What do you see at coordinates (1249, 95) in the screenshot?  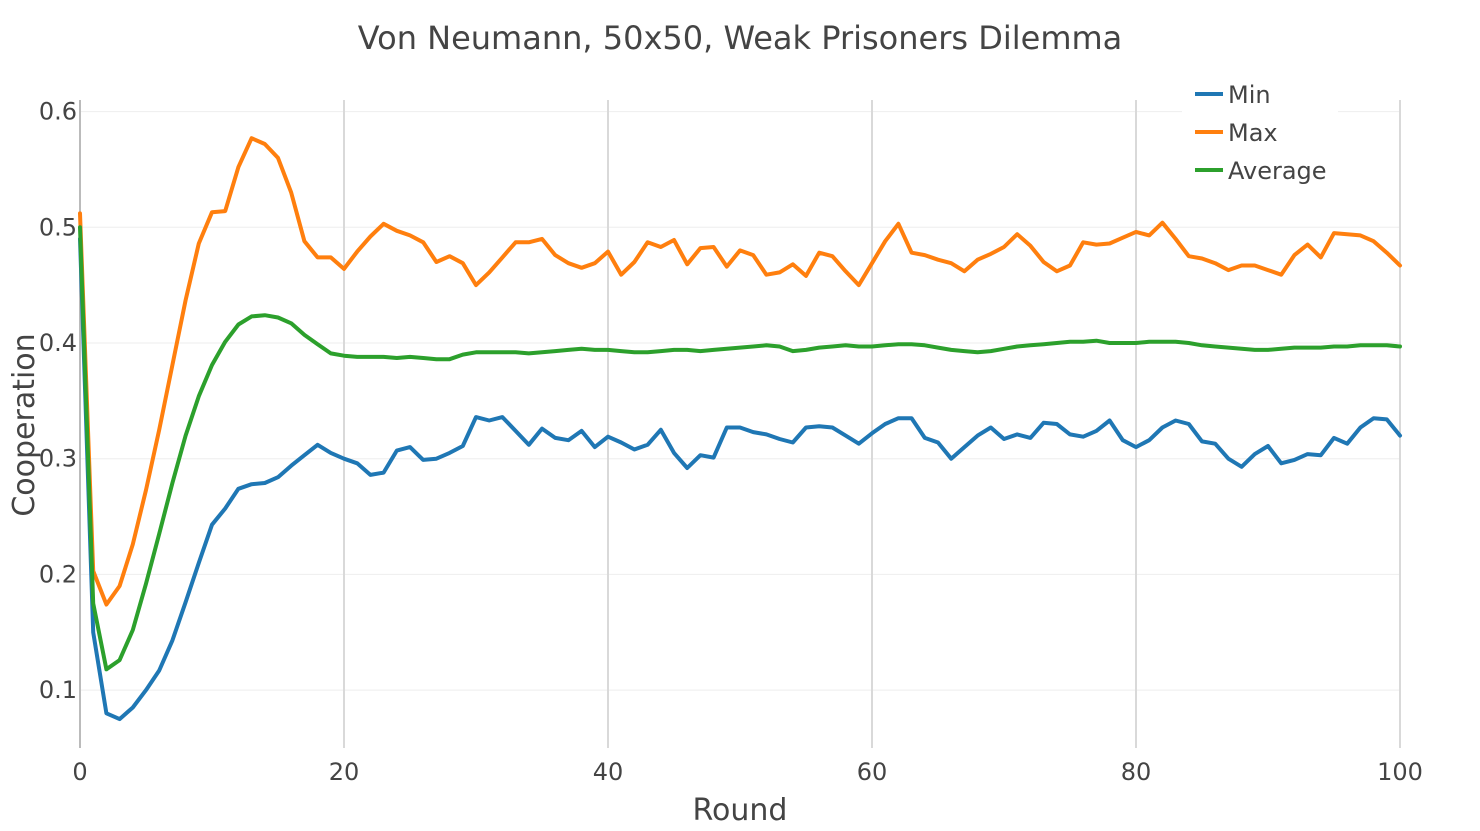 I see `legend-label: Min` at bounding box center [1249, 95].